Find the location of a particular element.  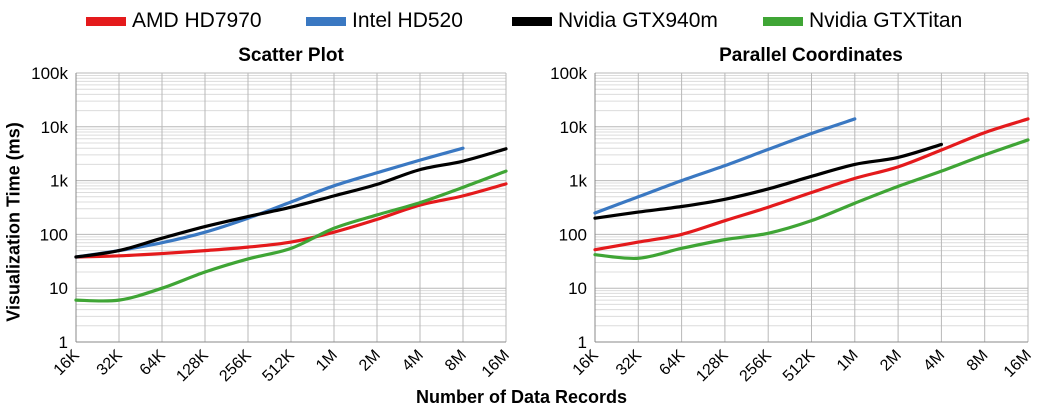

legend-label-nvidia-titan: Nvidia GTXTitan is located at coordinates (886, 20).